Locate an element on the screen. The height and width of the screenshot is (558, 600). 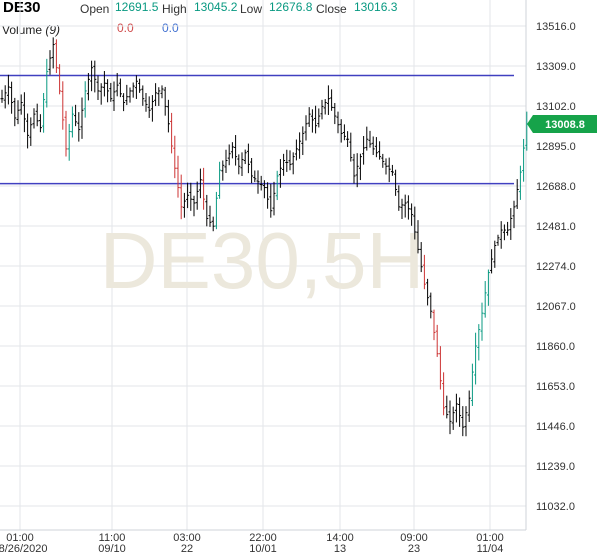
y-tick-label: 11032.0 is located at coordinates (555, 507).